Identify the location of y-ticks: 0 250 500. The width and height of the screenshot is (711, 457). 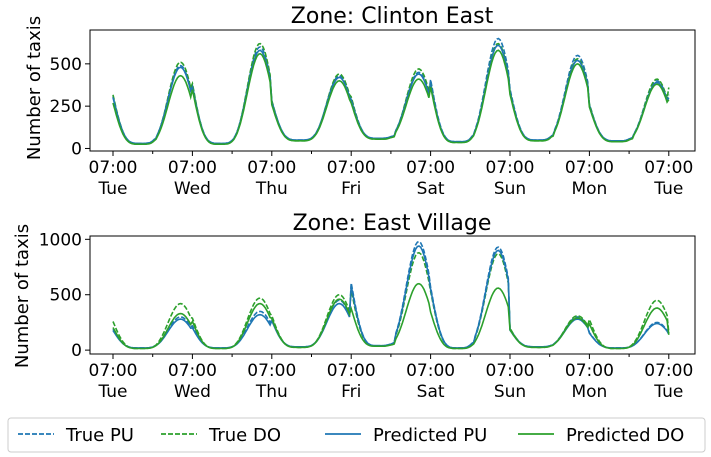
(70, 107).